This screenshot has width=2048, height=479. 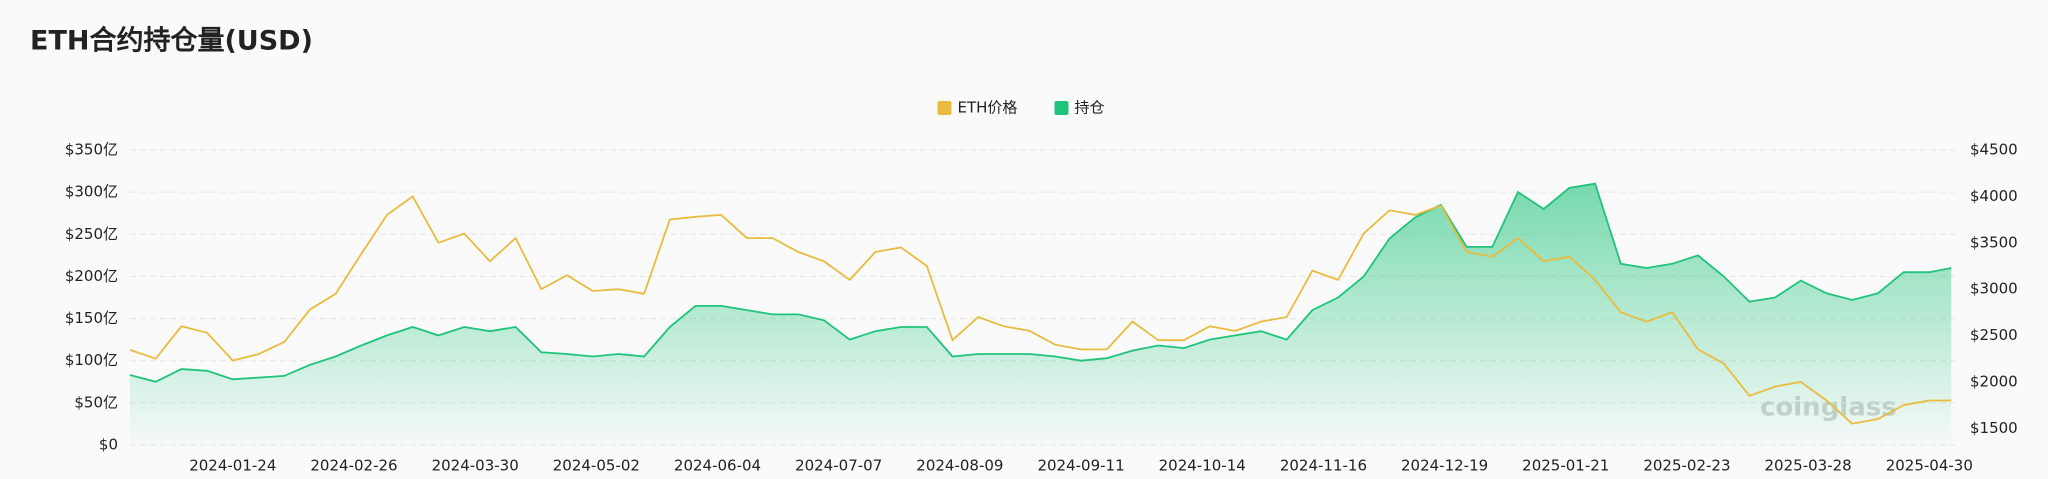 What do you see at coordinates (353, 466) in the screenshot?
I see `x-tick-label: 2024-02-26` at bounding box center [353, 466].